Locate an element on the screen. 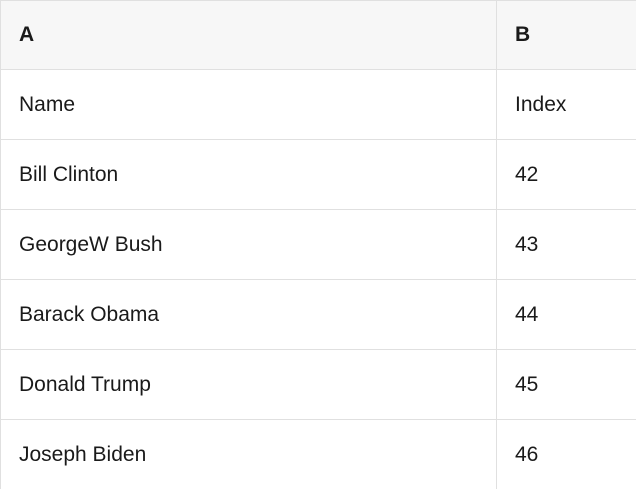 This screenshot has height=489, width=636. cell-b5: 45 is located at coordinates (527, 384).